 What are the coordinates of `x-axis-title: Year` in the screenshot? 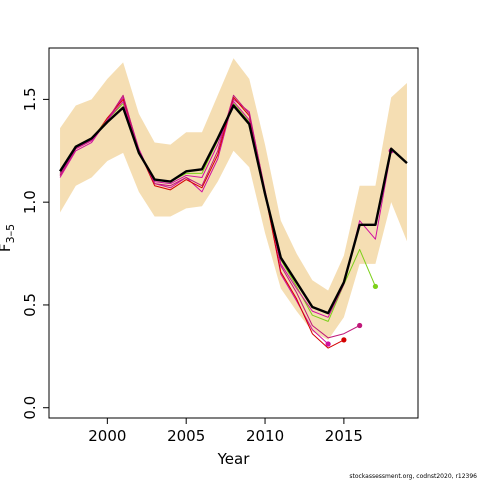 It's located at (234, 459).